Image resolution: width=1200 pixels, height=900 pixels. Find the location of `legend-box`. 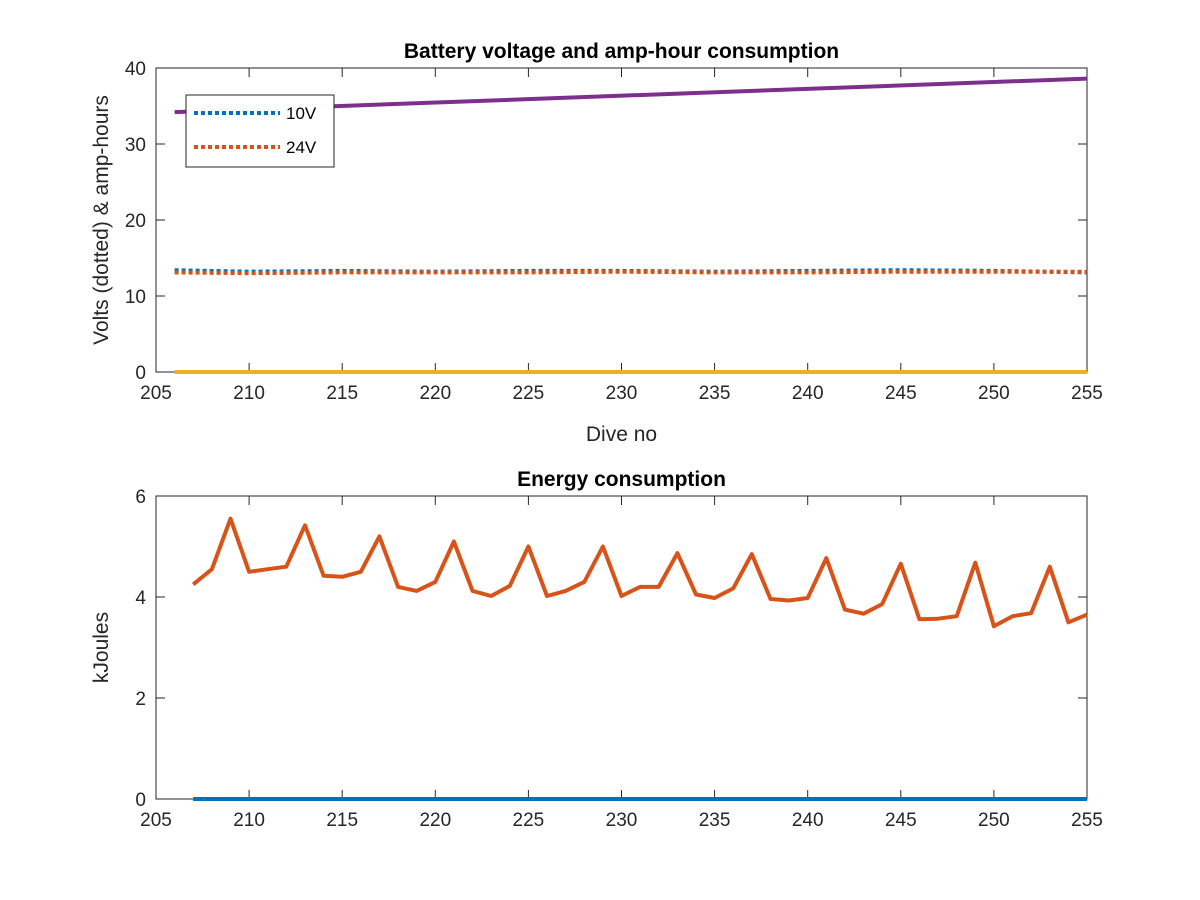

legend-box is located at coordinates (260, 131).